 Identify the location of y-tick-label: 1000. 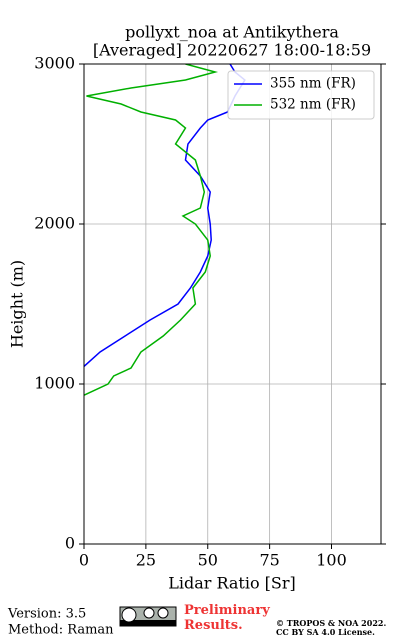
(54, 383).